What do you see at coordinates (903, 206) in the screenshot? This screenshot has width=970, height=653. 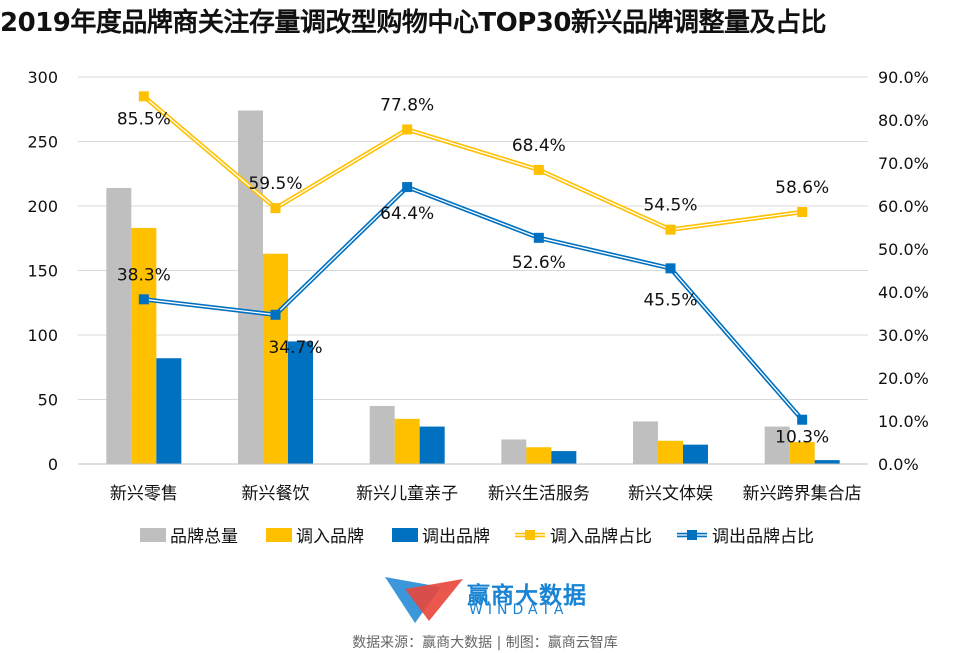 I see `y-right-tick-label: 60.0%` at bounding box center [903, 206].